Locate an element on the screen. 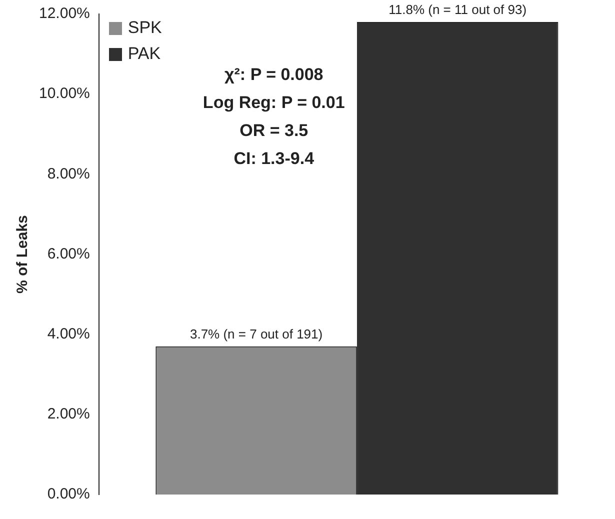 Image resolution: width=615 pixels, height=519 pixels. annotation: Log Reg: P = 0.01 is located at coordinates (273, 102).